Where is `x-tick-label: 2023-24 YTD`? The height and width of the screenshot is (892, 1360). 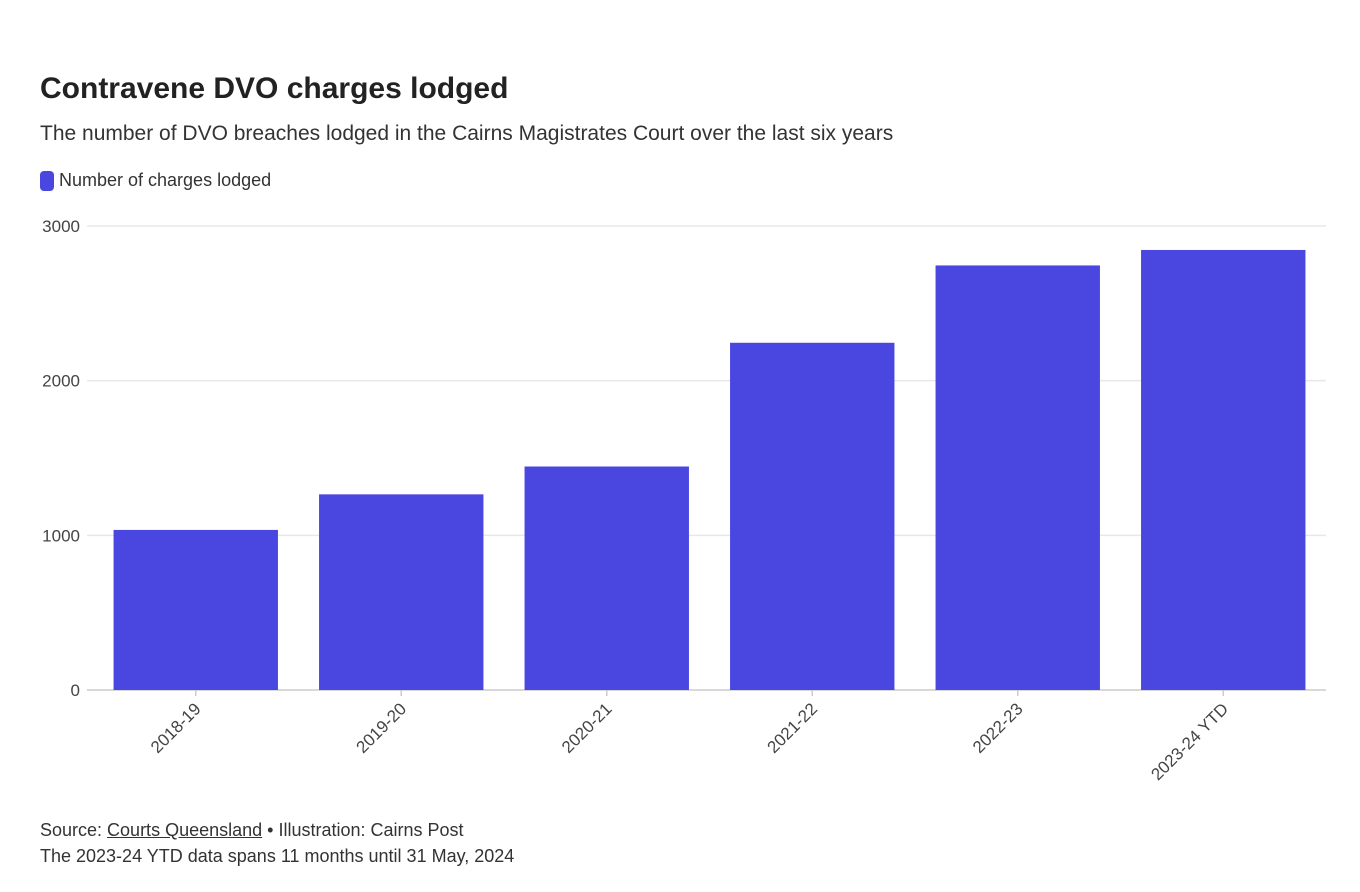 x-tick-label: 2023-24 YTD is located at coordinates (1189, 741).